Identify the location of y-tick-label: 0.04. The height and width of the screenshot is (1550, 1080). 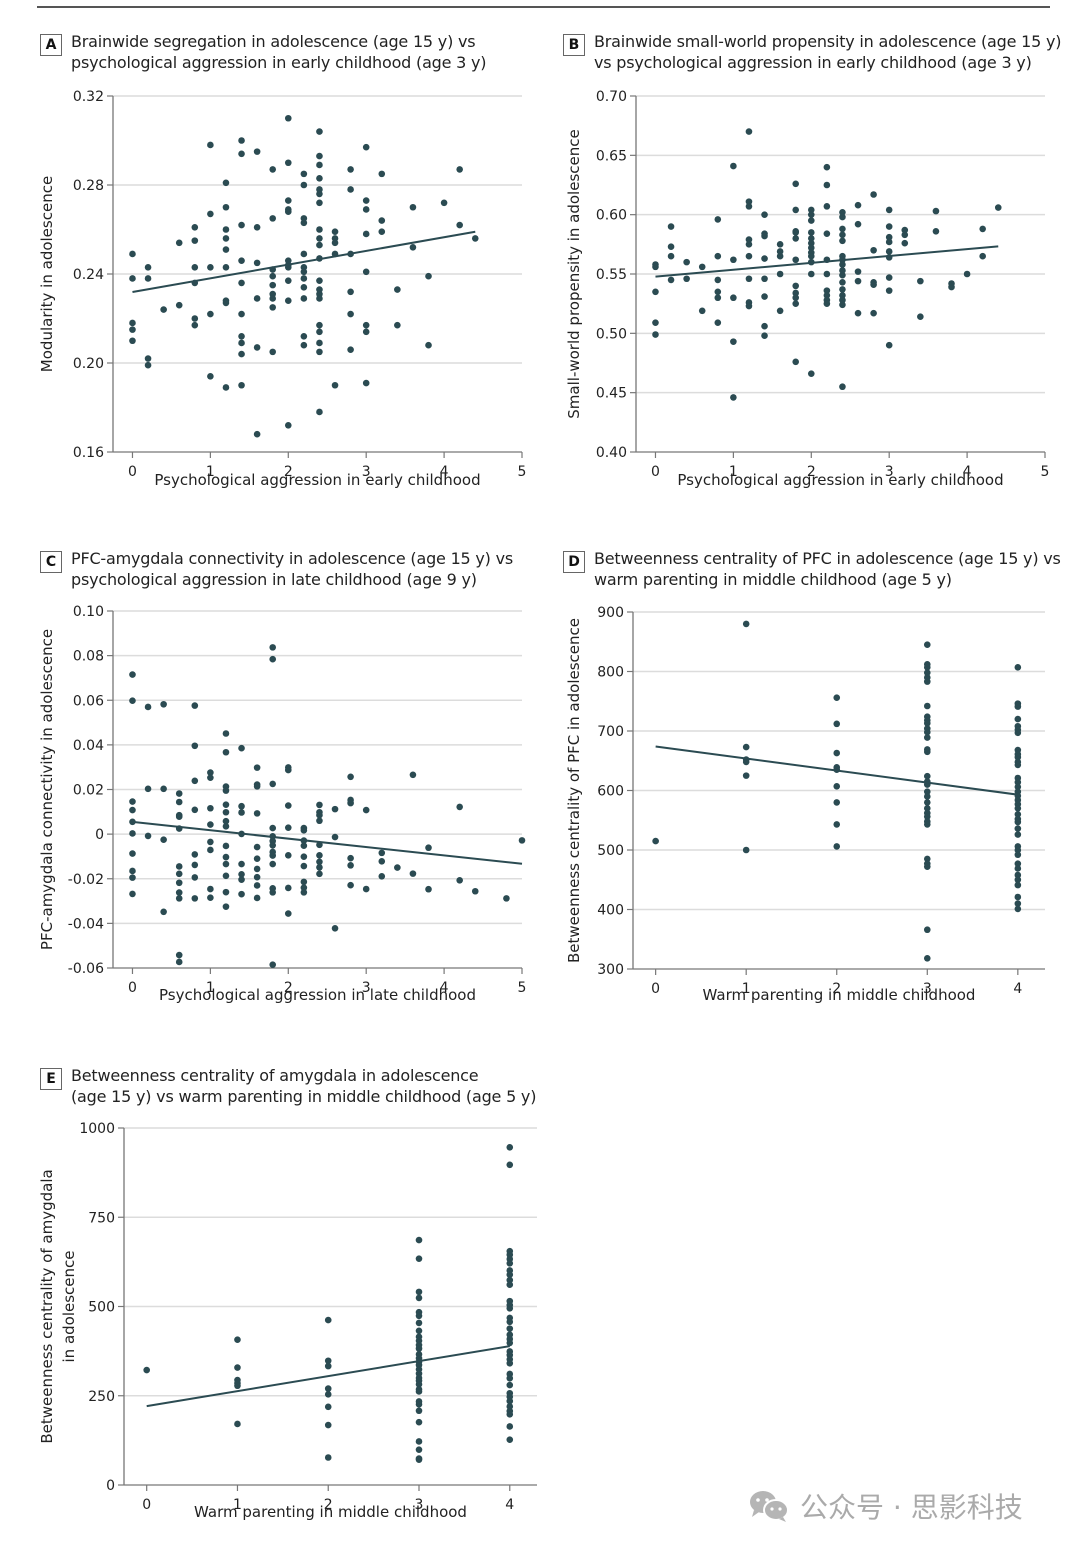
(88, 746).